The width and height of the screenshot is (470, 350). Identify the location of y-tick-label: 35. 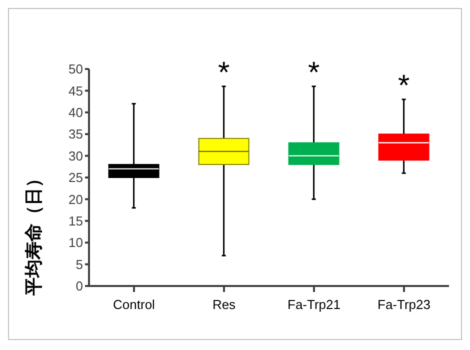
(75, 134).